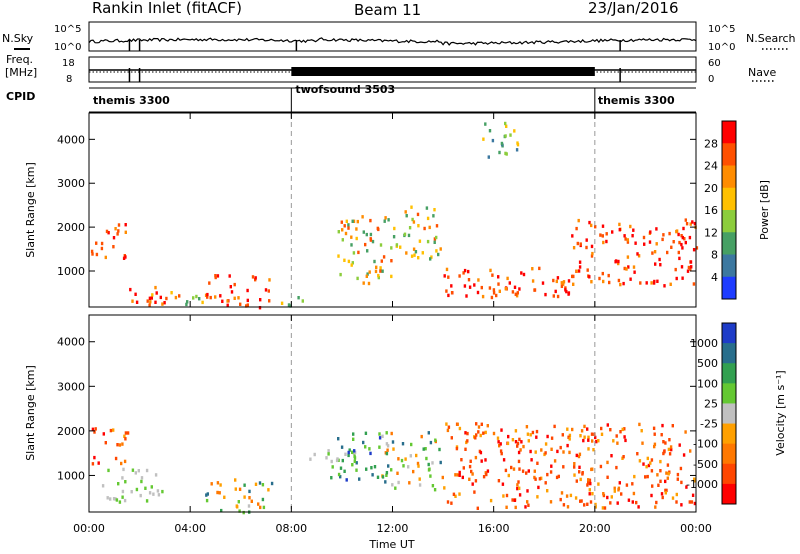 This screenshot has height=554, width=800. Describe the element at coordinates (68, 63) in the screenshot. I see `freq-left-tick-top: 18` at that location.